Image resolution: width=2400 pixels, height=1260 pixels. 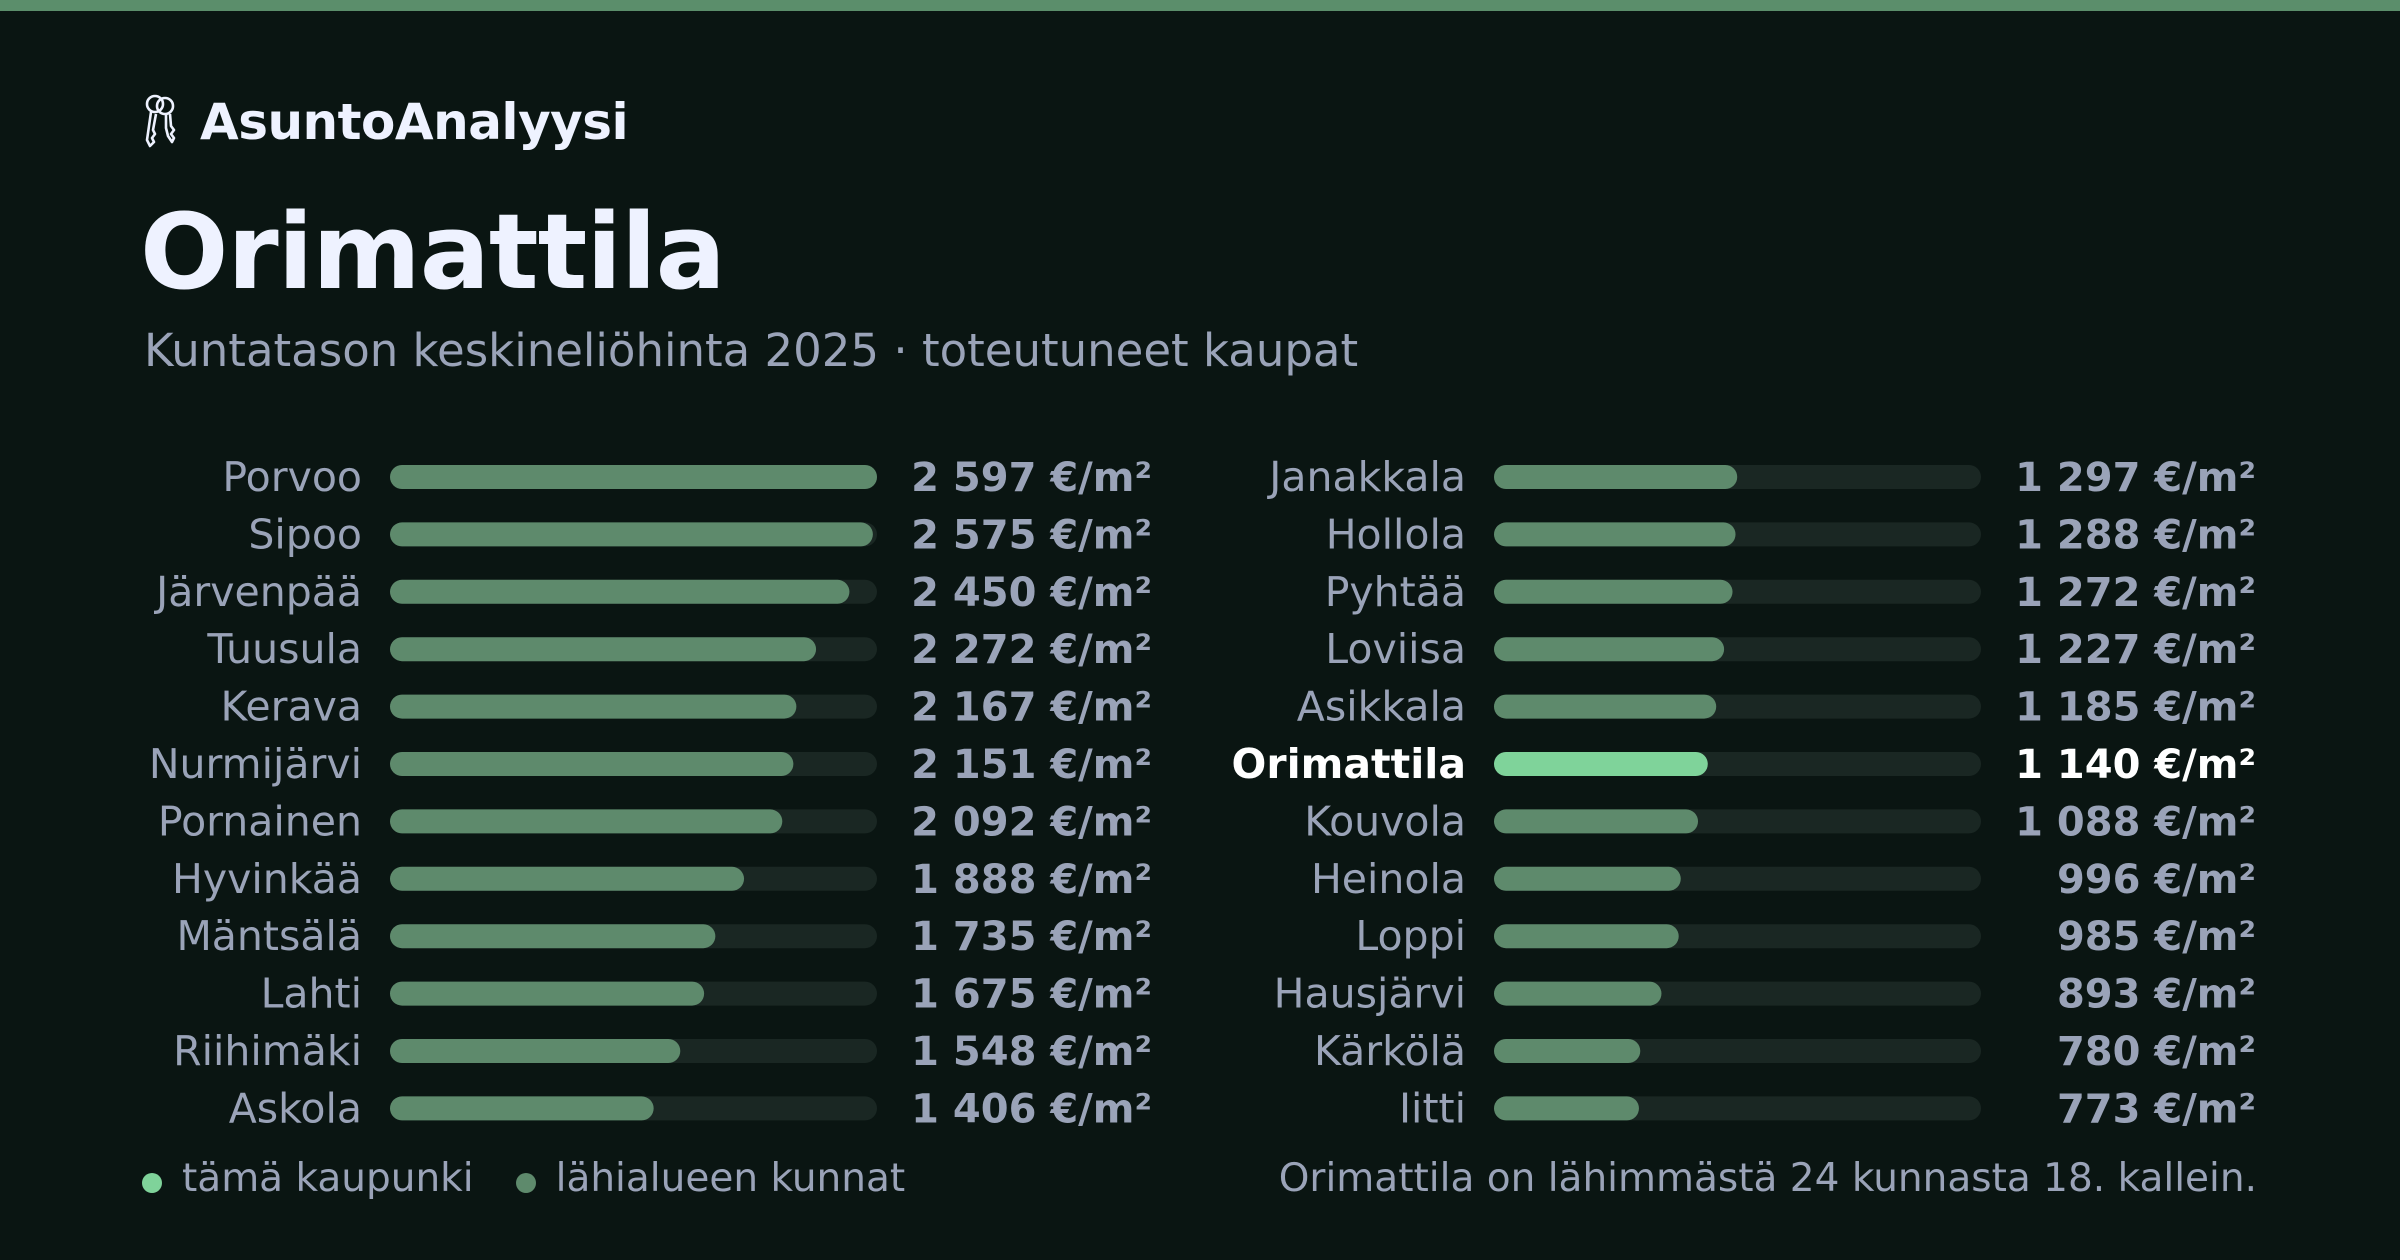 What do you see at coordinates (291, 707) in the screenshot?
I see `category-label: Kerava` at bounding box center [291, 707].